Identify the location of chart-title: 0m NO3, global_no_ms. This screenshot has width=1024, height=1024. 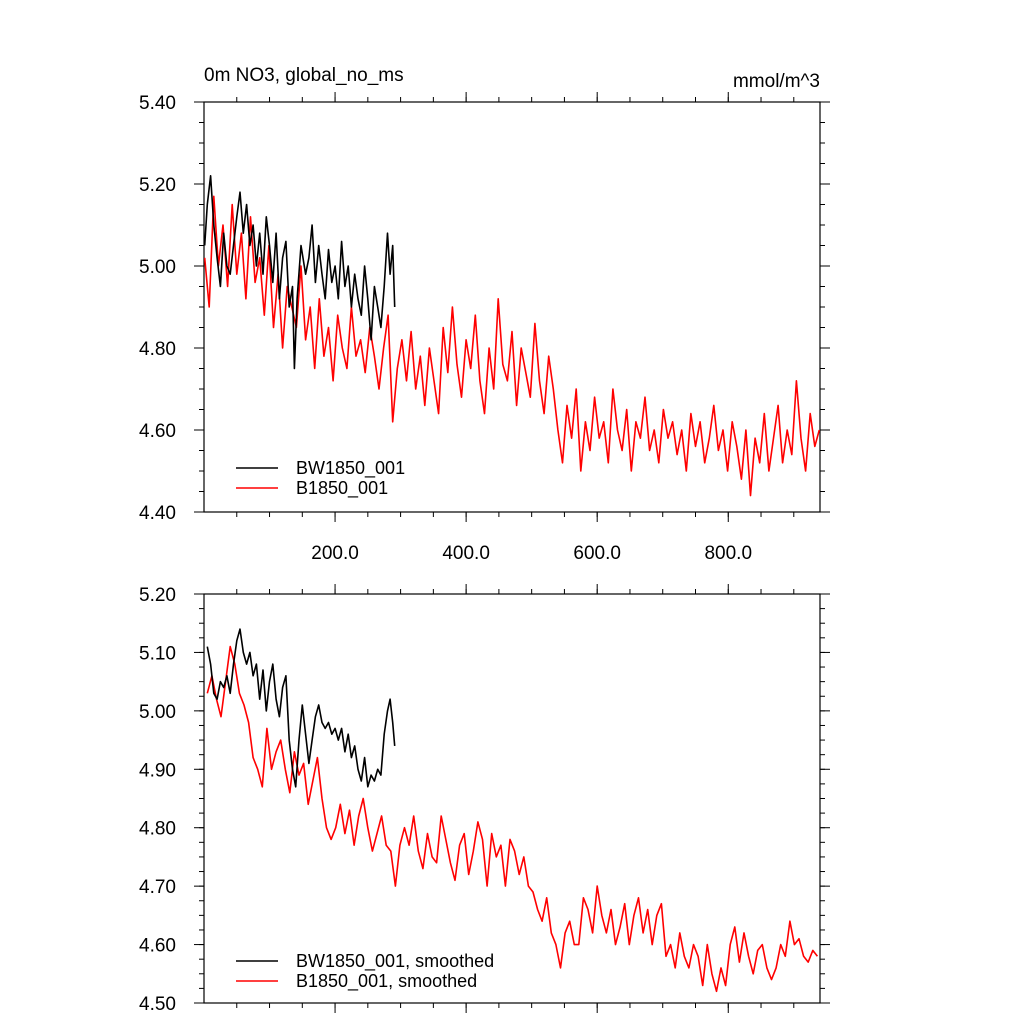
(304, 75).